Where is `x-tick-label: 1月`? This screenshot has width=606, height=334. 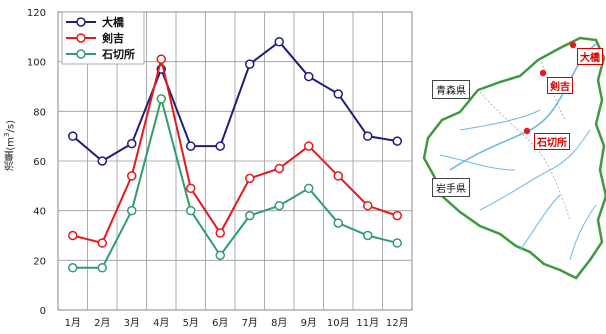
x-tick-label: 1月 is located at coordinates (73, 323).